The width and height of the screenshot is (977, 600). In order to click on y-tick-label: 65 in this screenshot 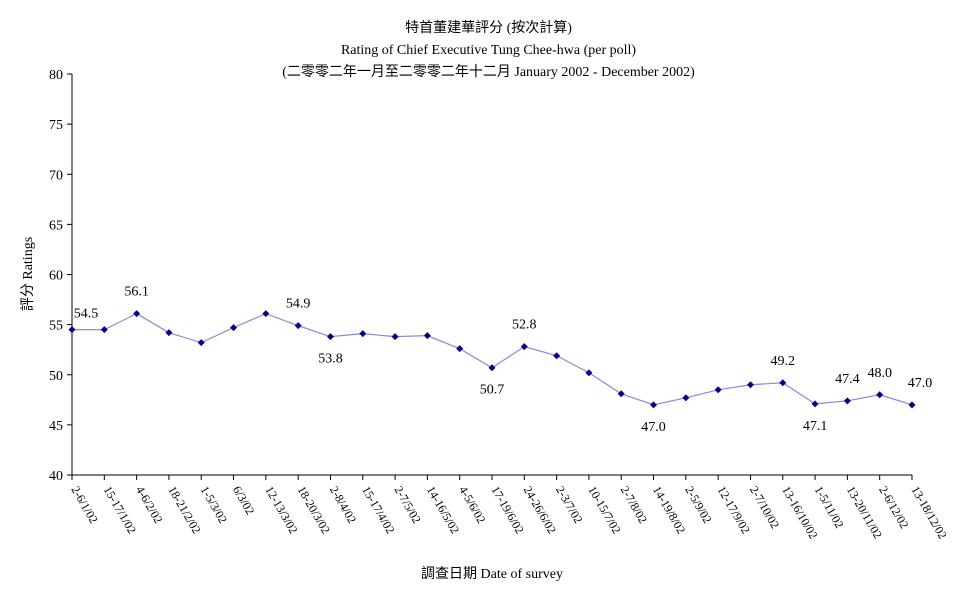, I will do `click(56, 225)`.